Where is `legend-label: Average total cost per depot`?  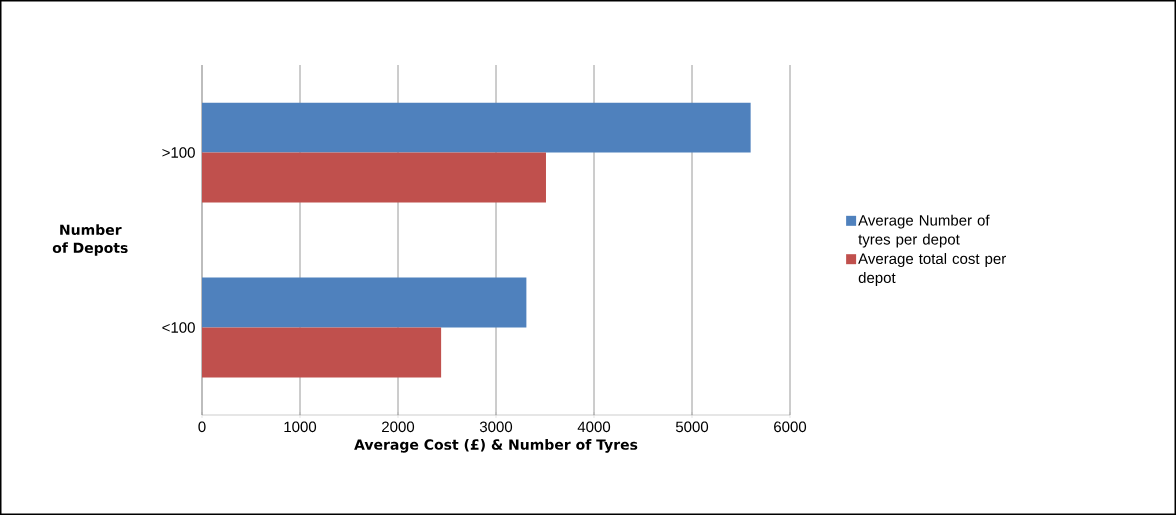
legend-label: Average total cost per depot is located at coordinates (932, 269).